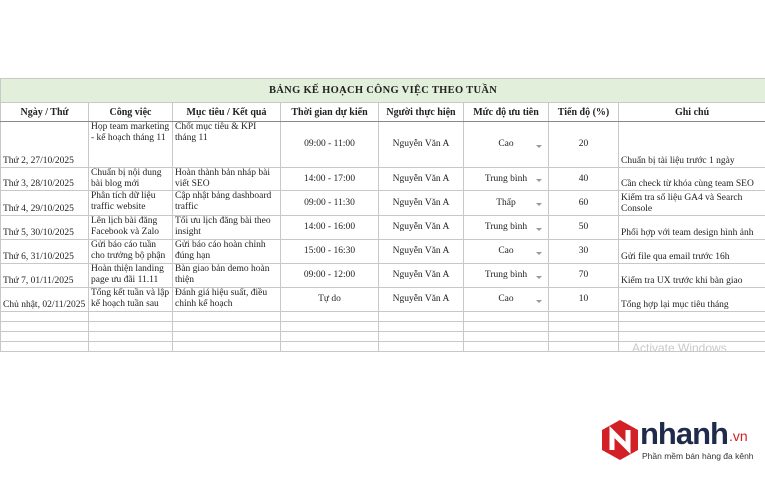  Describe the element at coordinates (583, 144) in the screenshot. I see `progress-cell: 20` at that location.